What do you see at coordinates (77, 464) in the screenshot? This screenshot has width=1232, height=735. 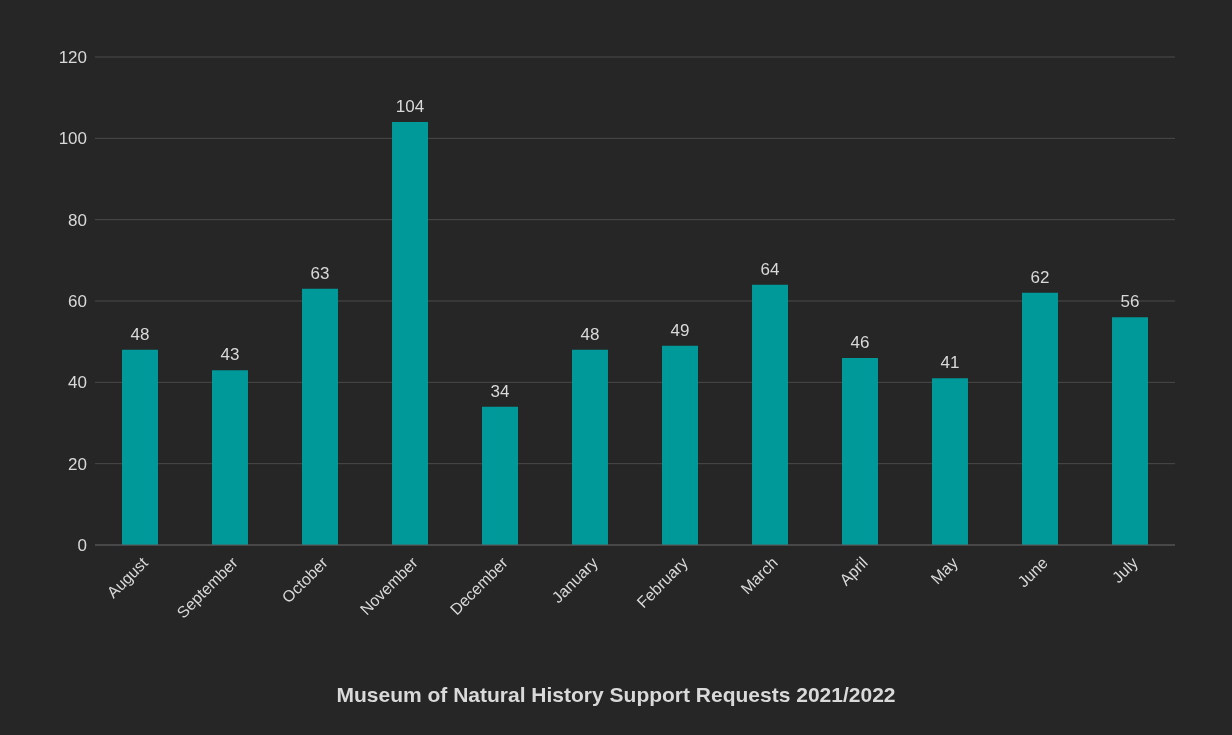 I see `y-tick-label: 20` at bounding box center [77, 464].